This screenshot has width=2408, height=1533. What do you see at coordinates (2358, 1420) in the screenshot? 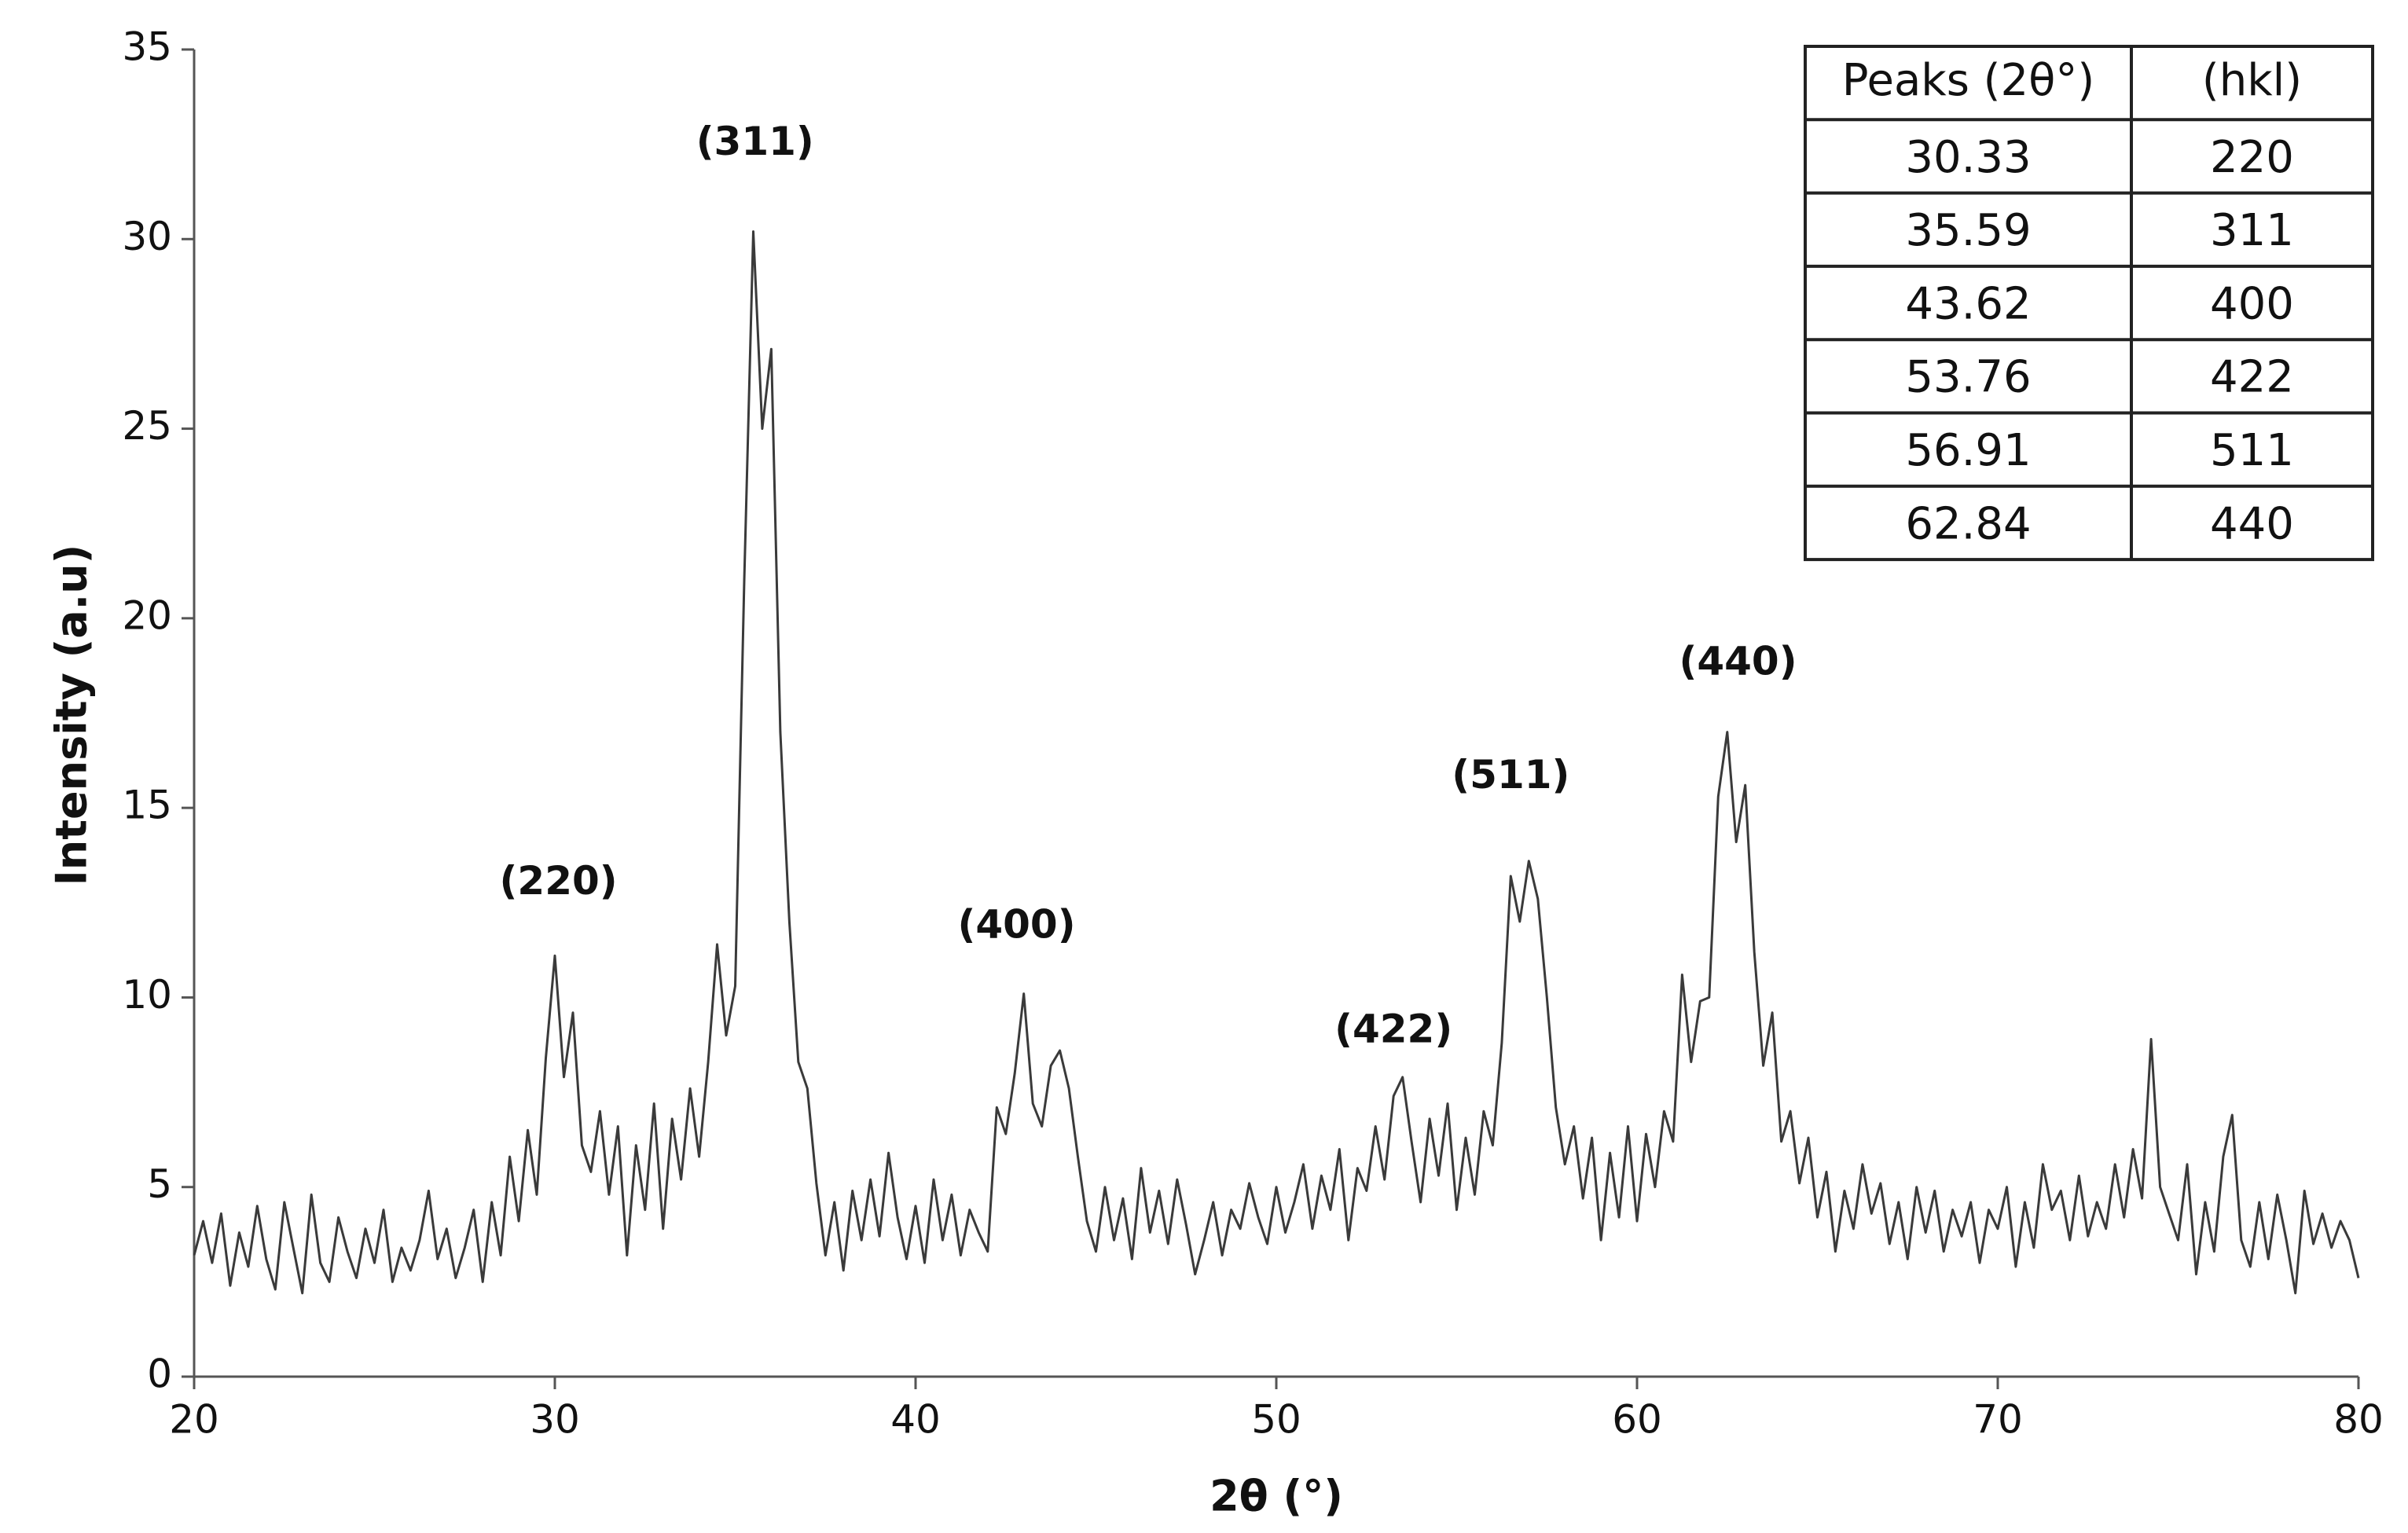
I see `x-tick-label: 80` at bounding box center [2358, 1420].